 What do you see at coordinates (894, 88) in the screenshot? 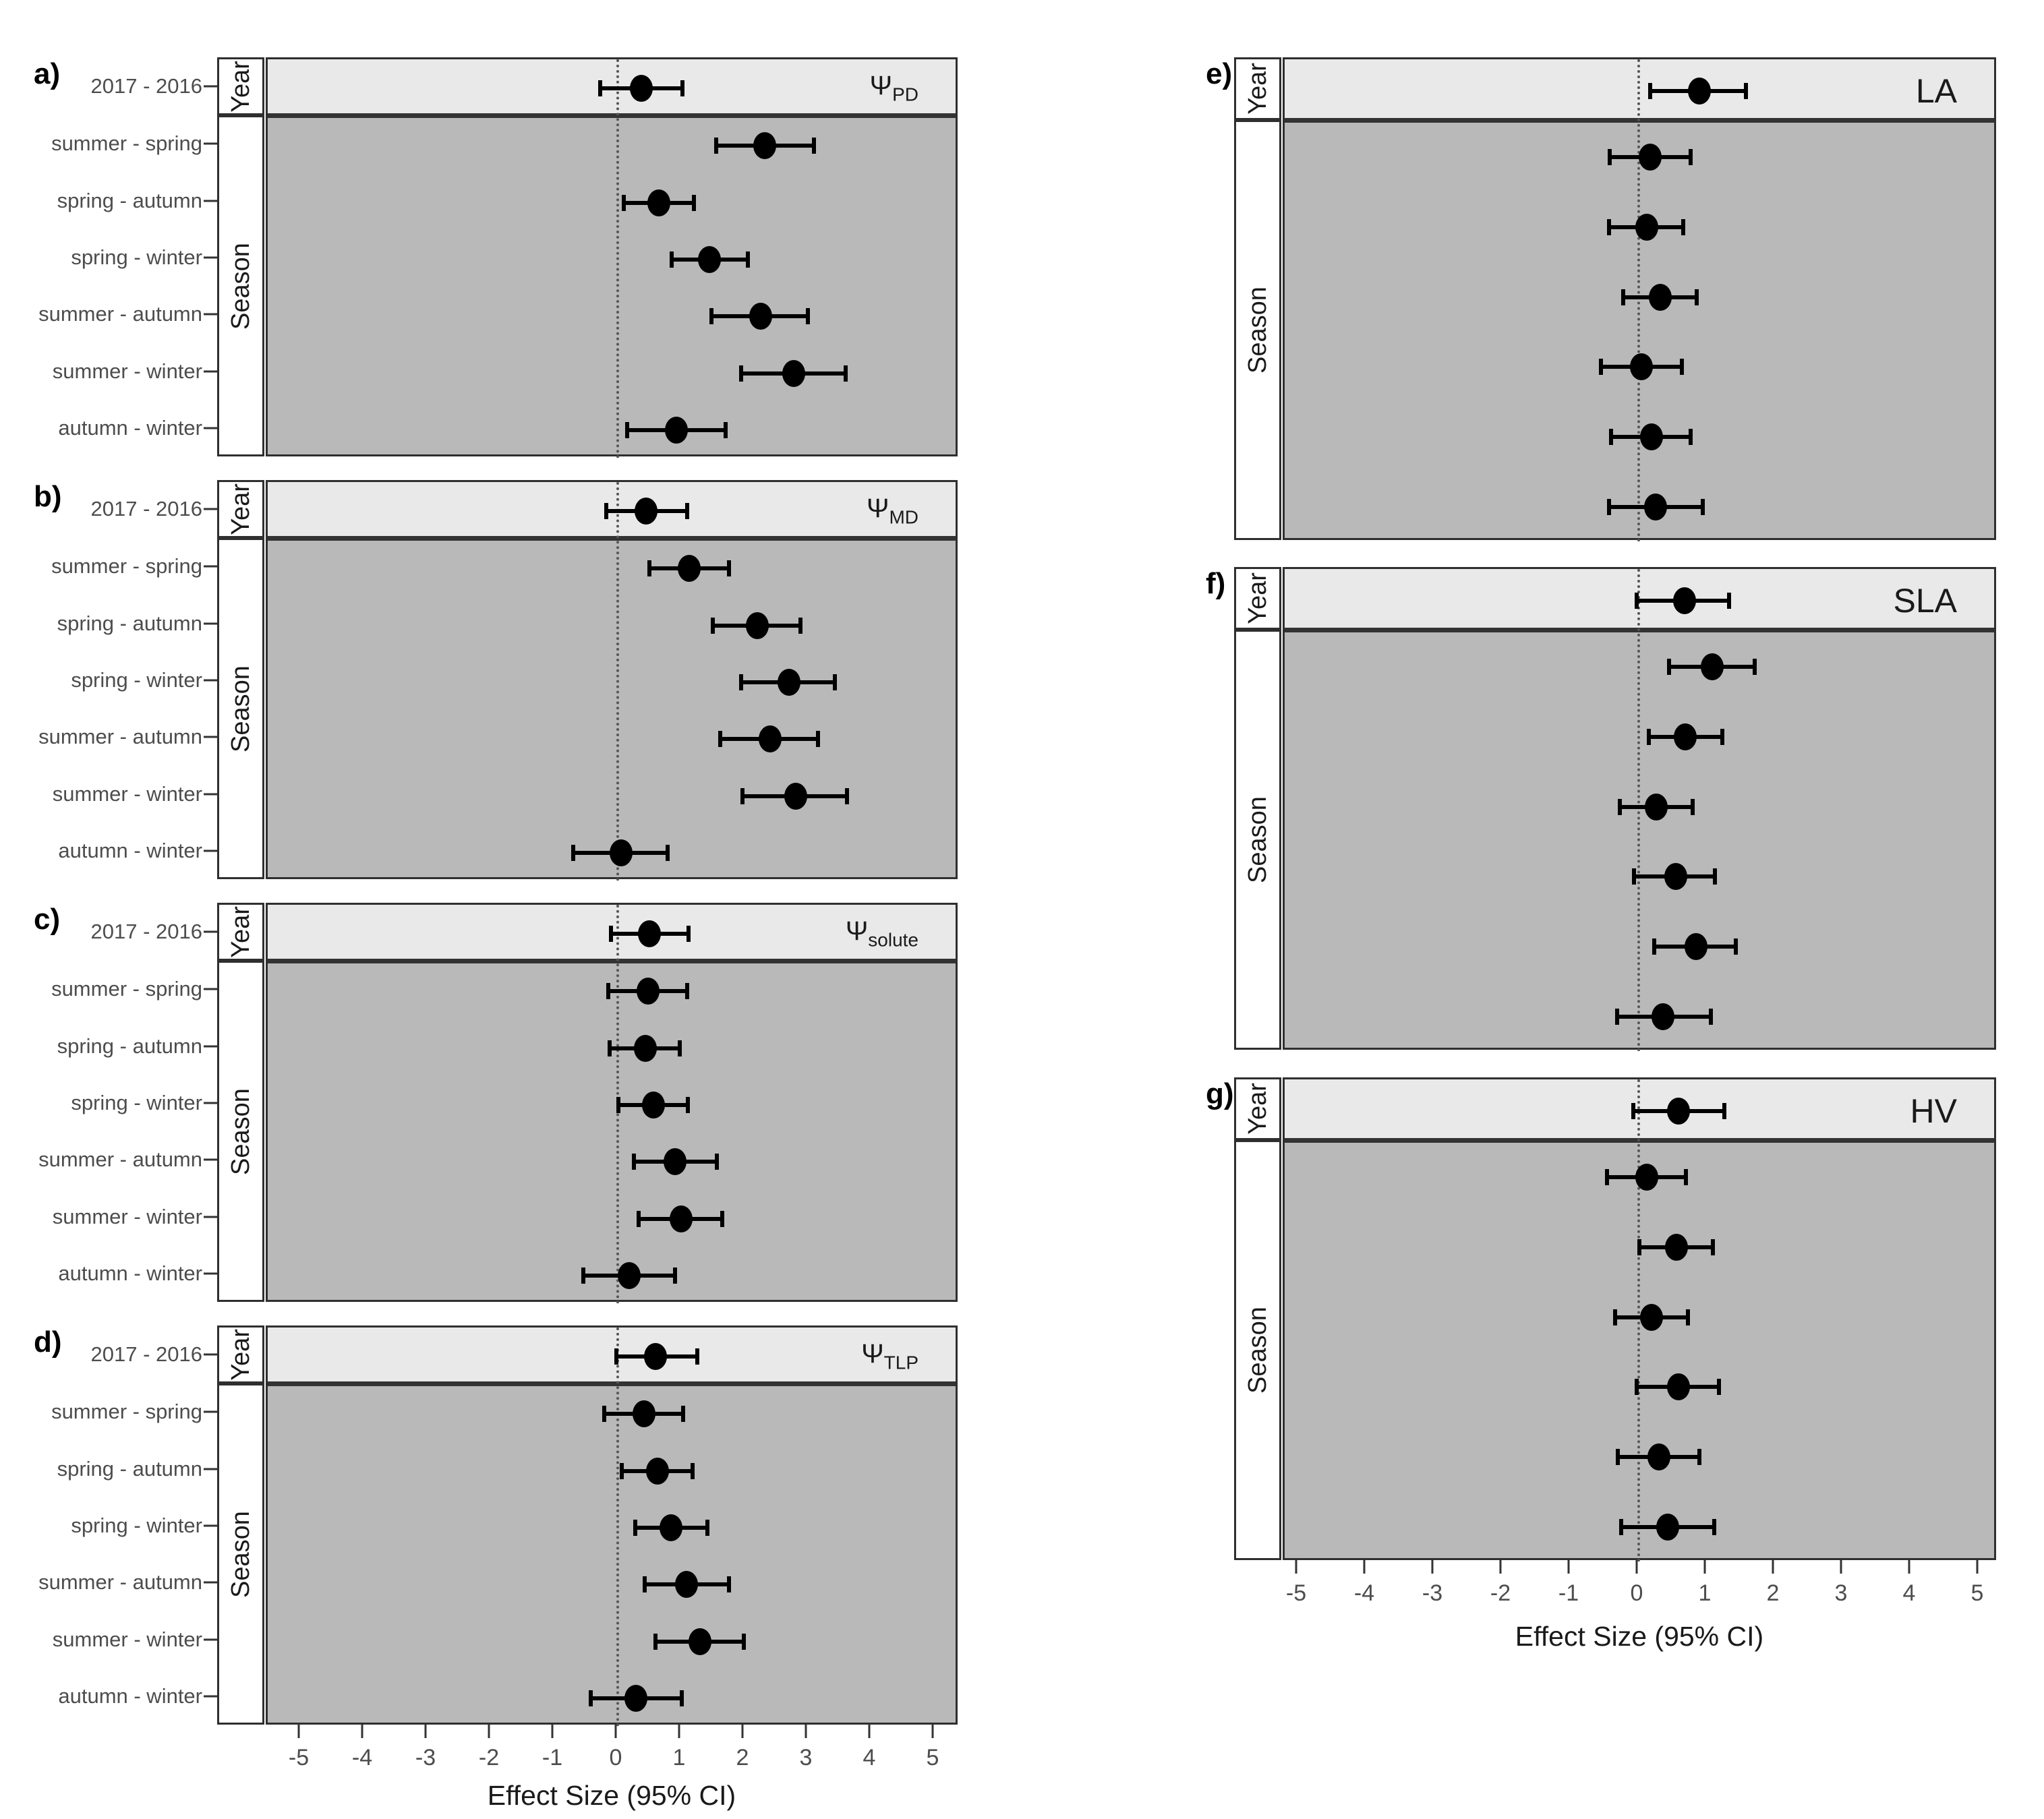
I see `panel-title-a: ΨPD` at bounding box center [894, 88].